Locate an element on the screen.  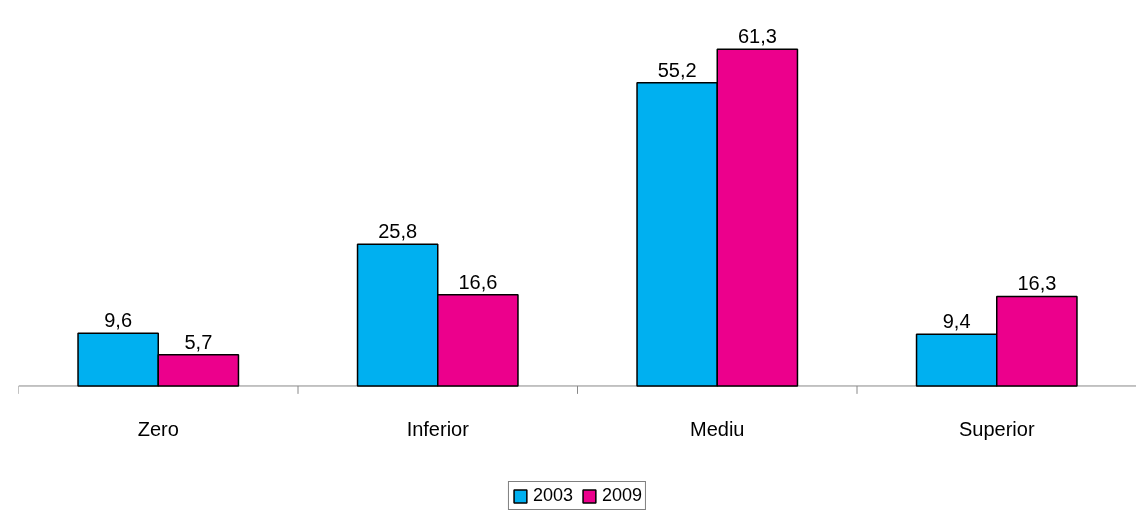
data-label: 9,6 is located at coordinates (118, 320).